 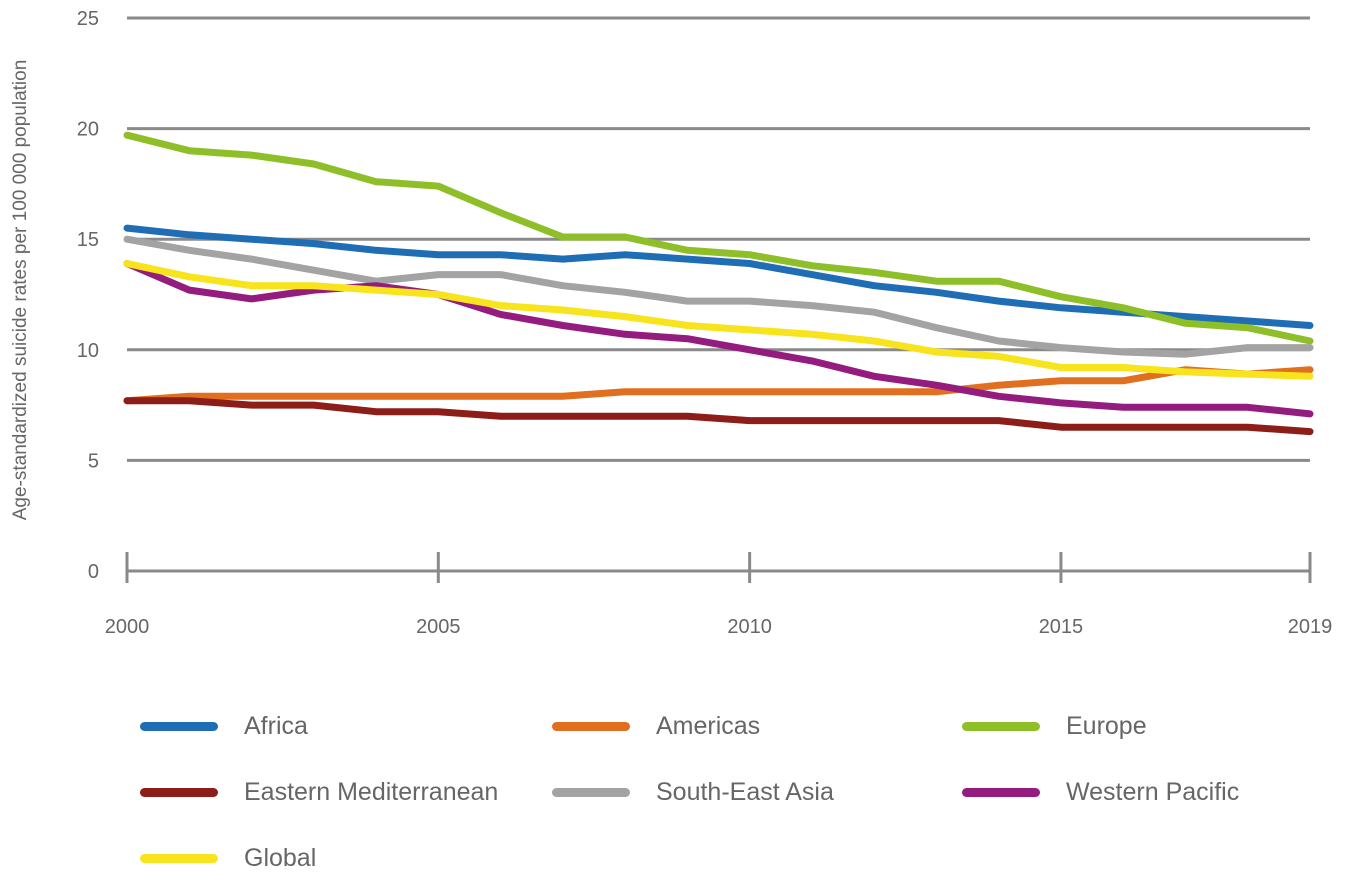 What do you see at coordinates (718, 416) in the screenshot?
I see `series-line-eastern-mediterranean` at bounding box center [718, 416].